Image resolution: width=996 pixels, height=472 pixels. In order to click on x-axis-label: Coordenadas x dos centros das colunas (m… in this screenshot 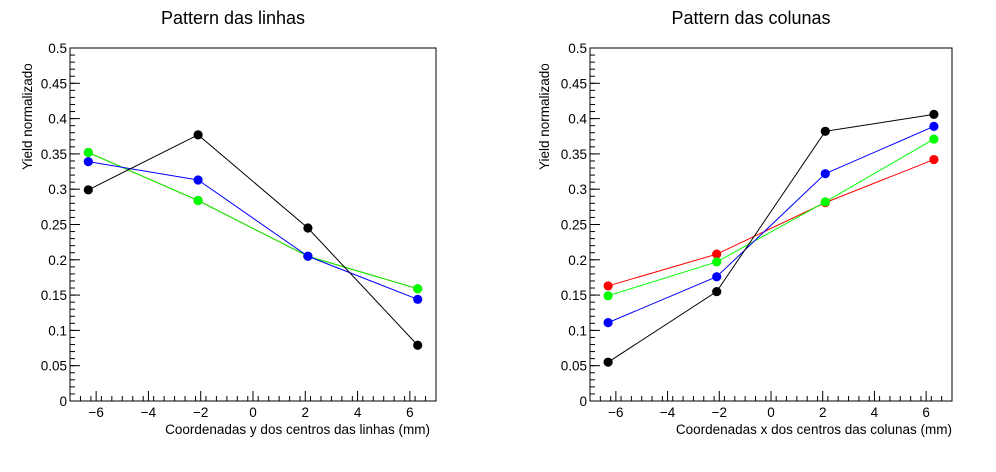, I will do `click(814, 429)`.